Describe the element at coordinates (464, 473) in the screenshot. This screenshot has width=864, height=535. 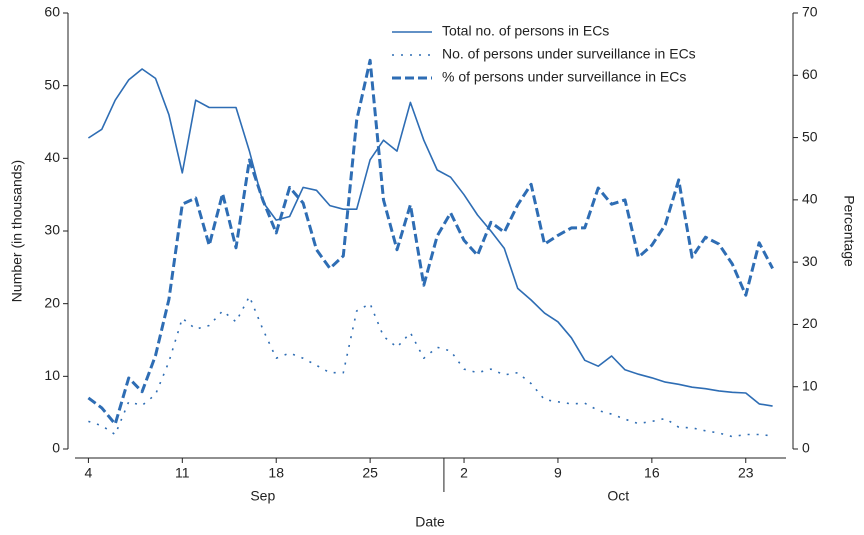
I see `x-tick-label: 2` at that location.